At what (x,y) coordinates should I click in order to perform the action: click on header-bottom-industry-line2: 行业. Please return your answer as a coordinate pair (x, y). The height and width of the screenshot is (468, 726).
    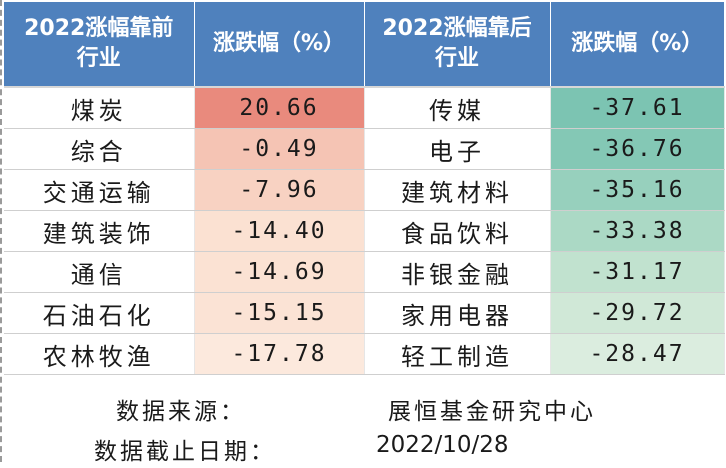
    Looking at the image, I should click on (456, 58).